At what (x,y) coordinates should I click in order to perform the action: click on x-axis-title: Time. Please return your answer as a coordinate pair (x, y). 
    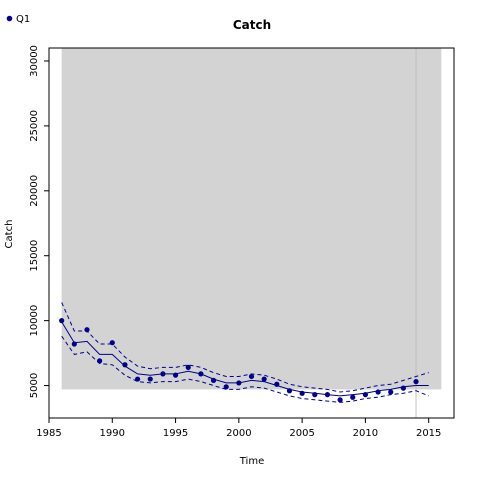
    Looking at the image, I should click on (251, 461).